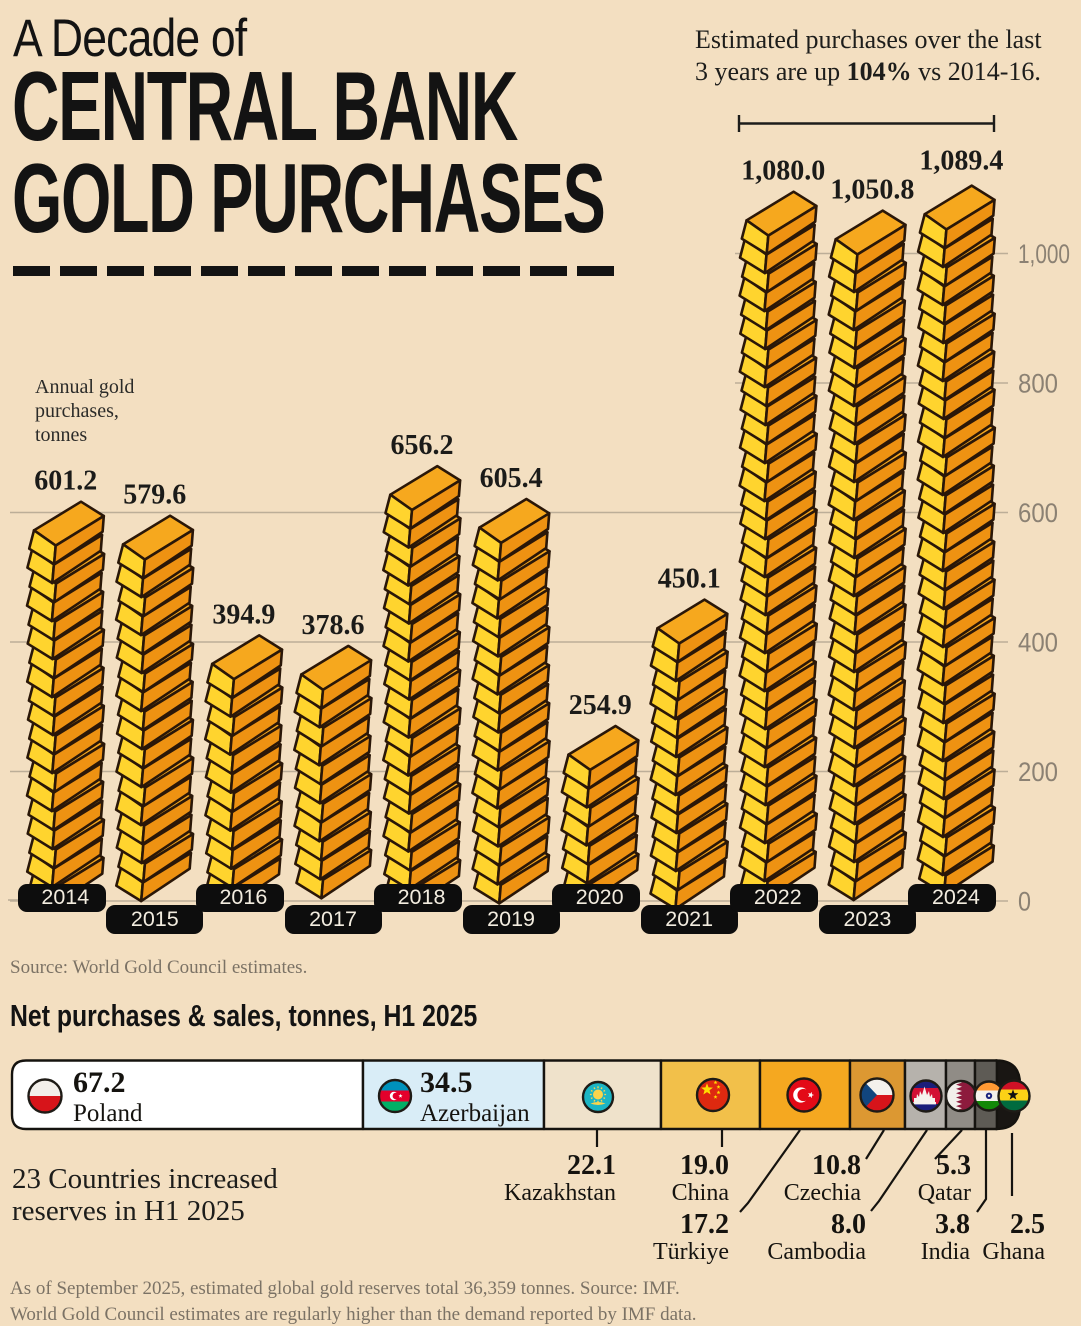 This screenshot has height=1326, width=1081. Describe the element at coordinates (689, 579) in the screenshot. I see `svg-text: 450.1` at that location.